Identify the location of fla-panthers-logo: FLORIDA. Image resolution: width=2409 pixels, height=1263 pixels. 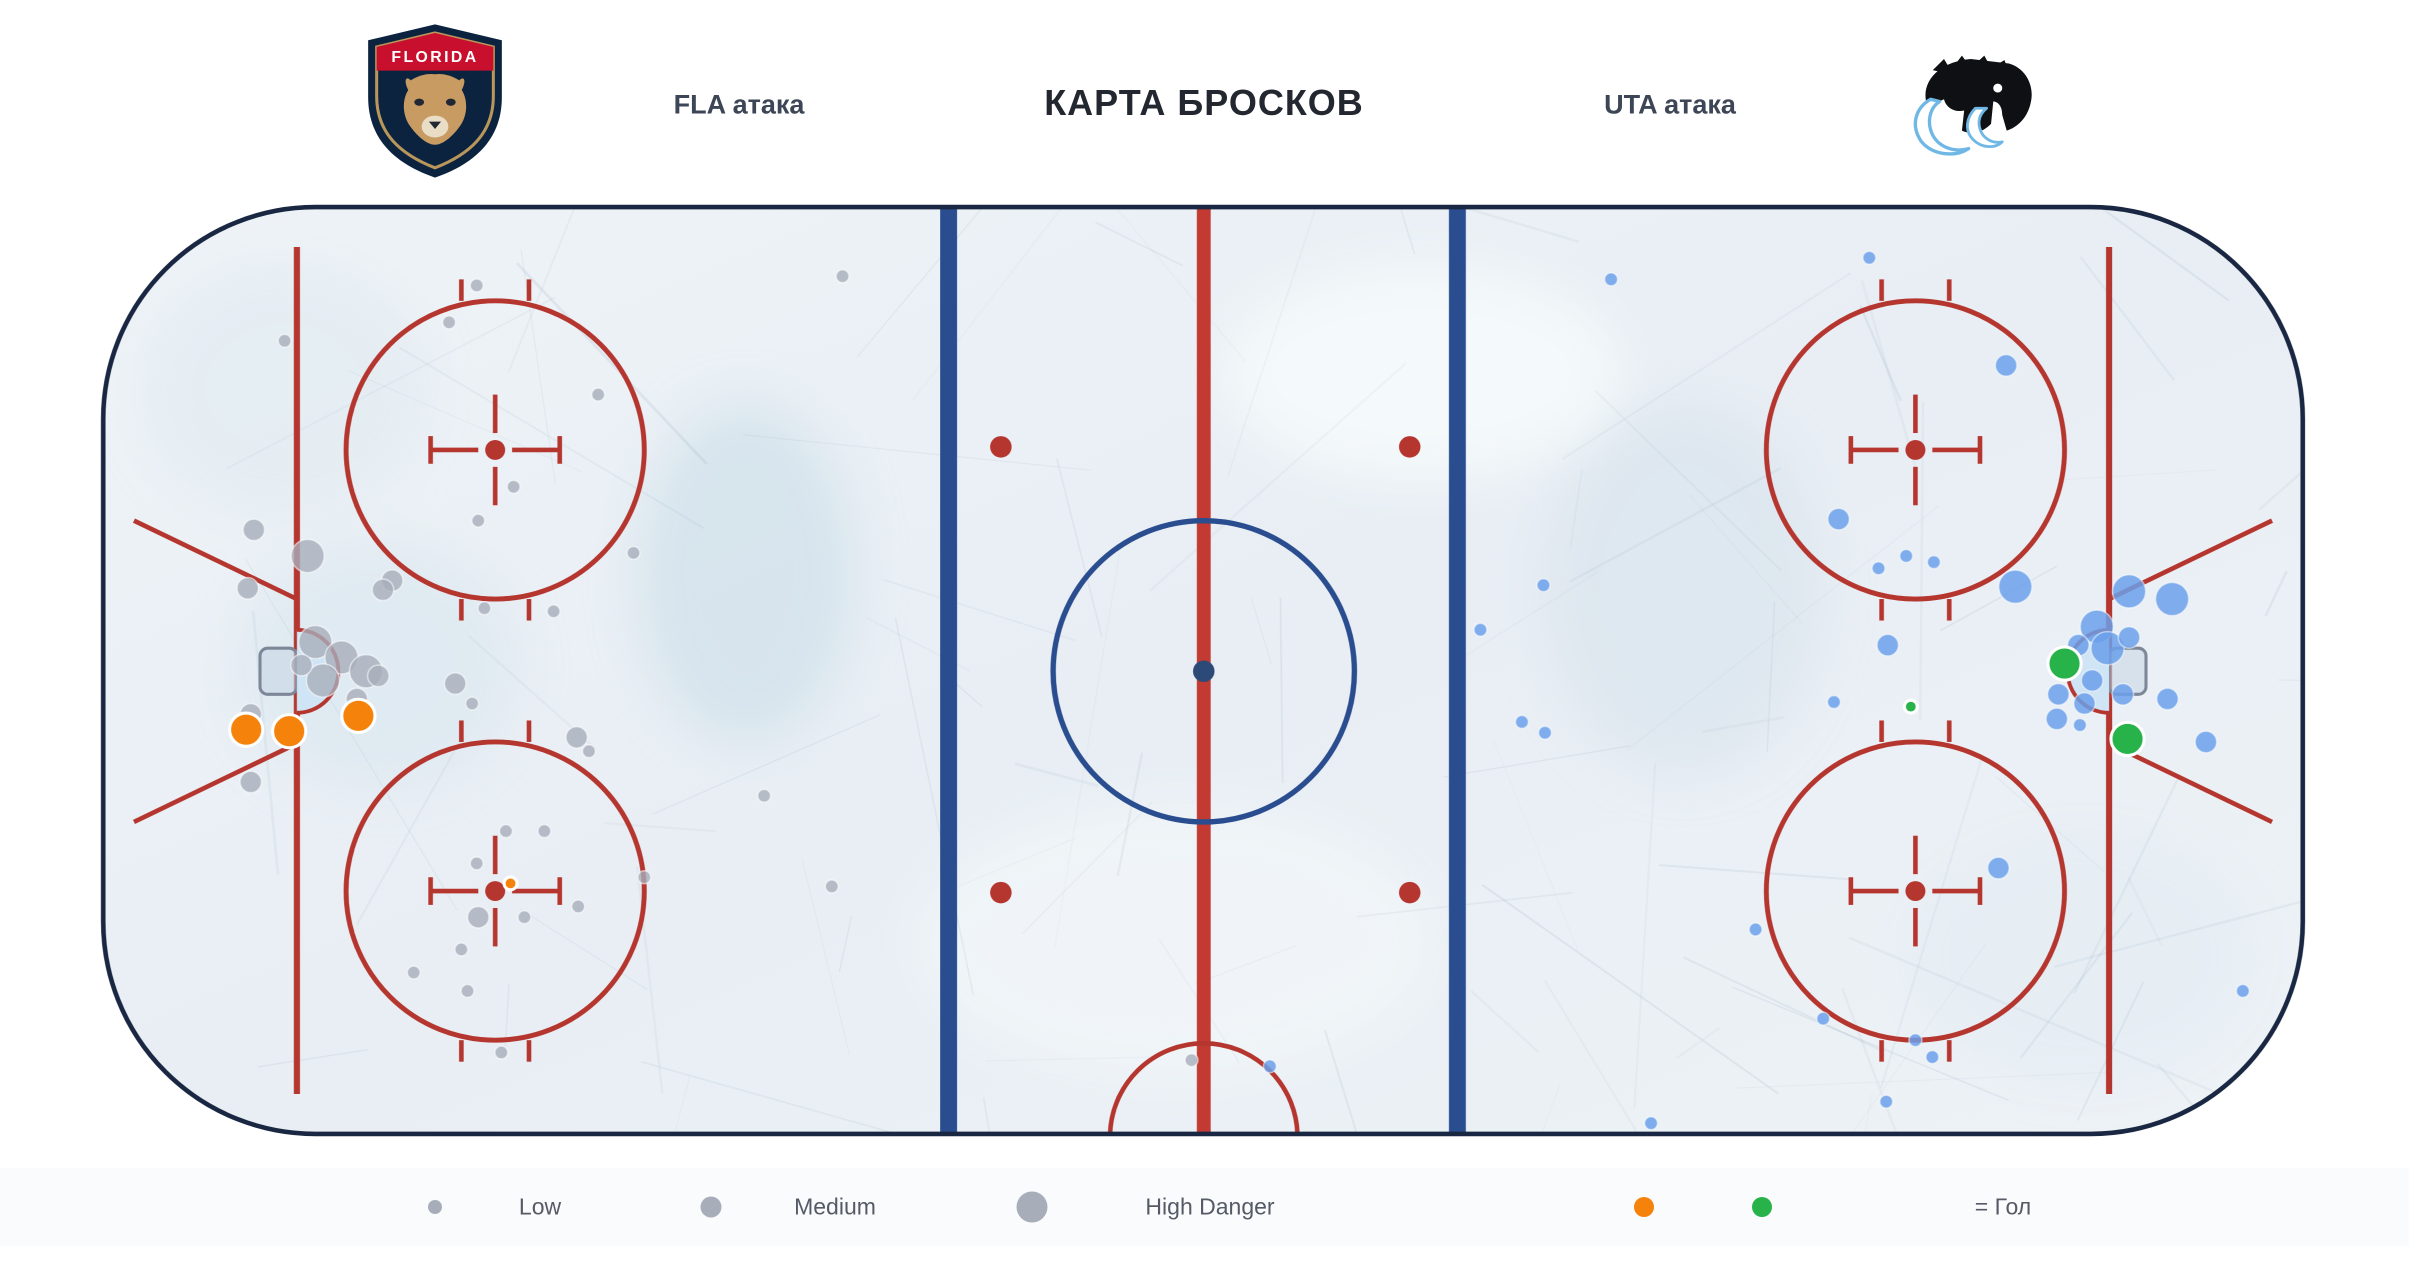
(435, 101).